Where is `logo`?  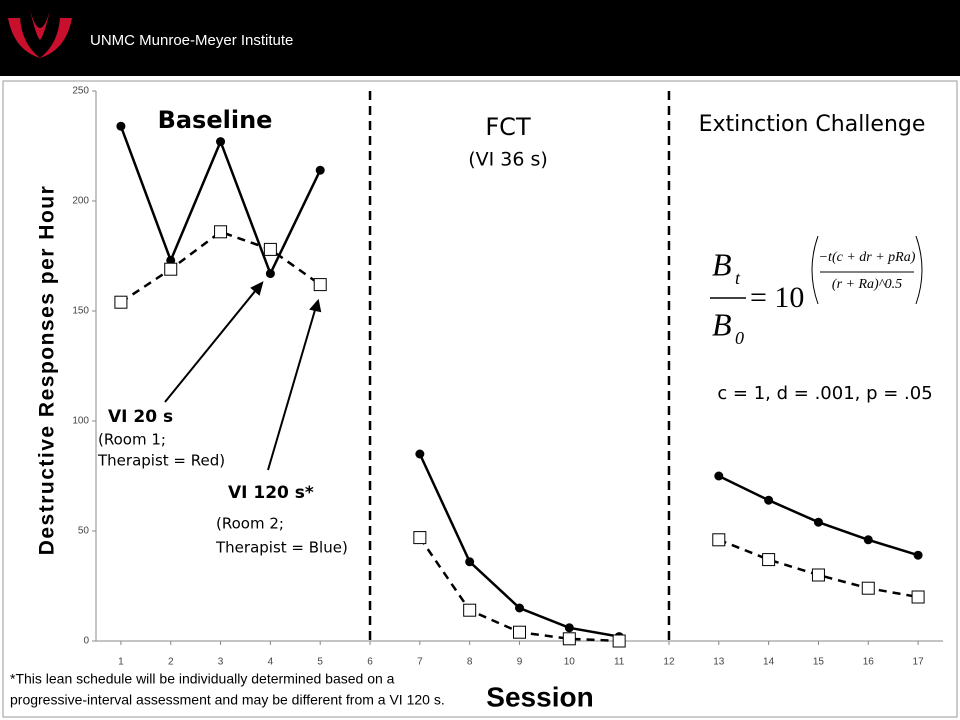
logo is located at coordinates (40, 34).